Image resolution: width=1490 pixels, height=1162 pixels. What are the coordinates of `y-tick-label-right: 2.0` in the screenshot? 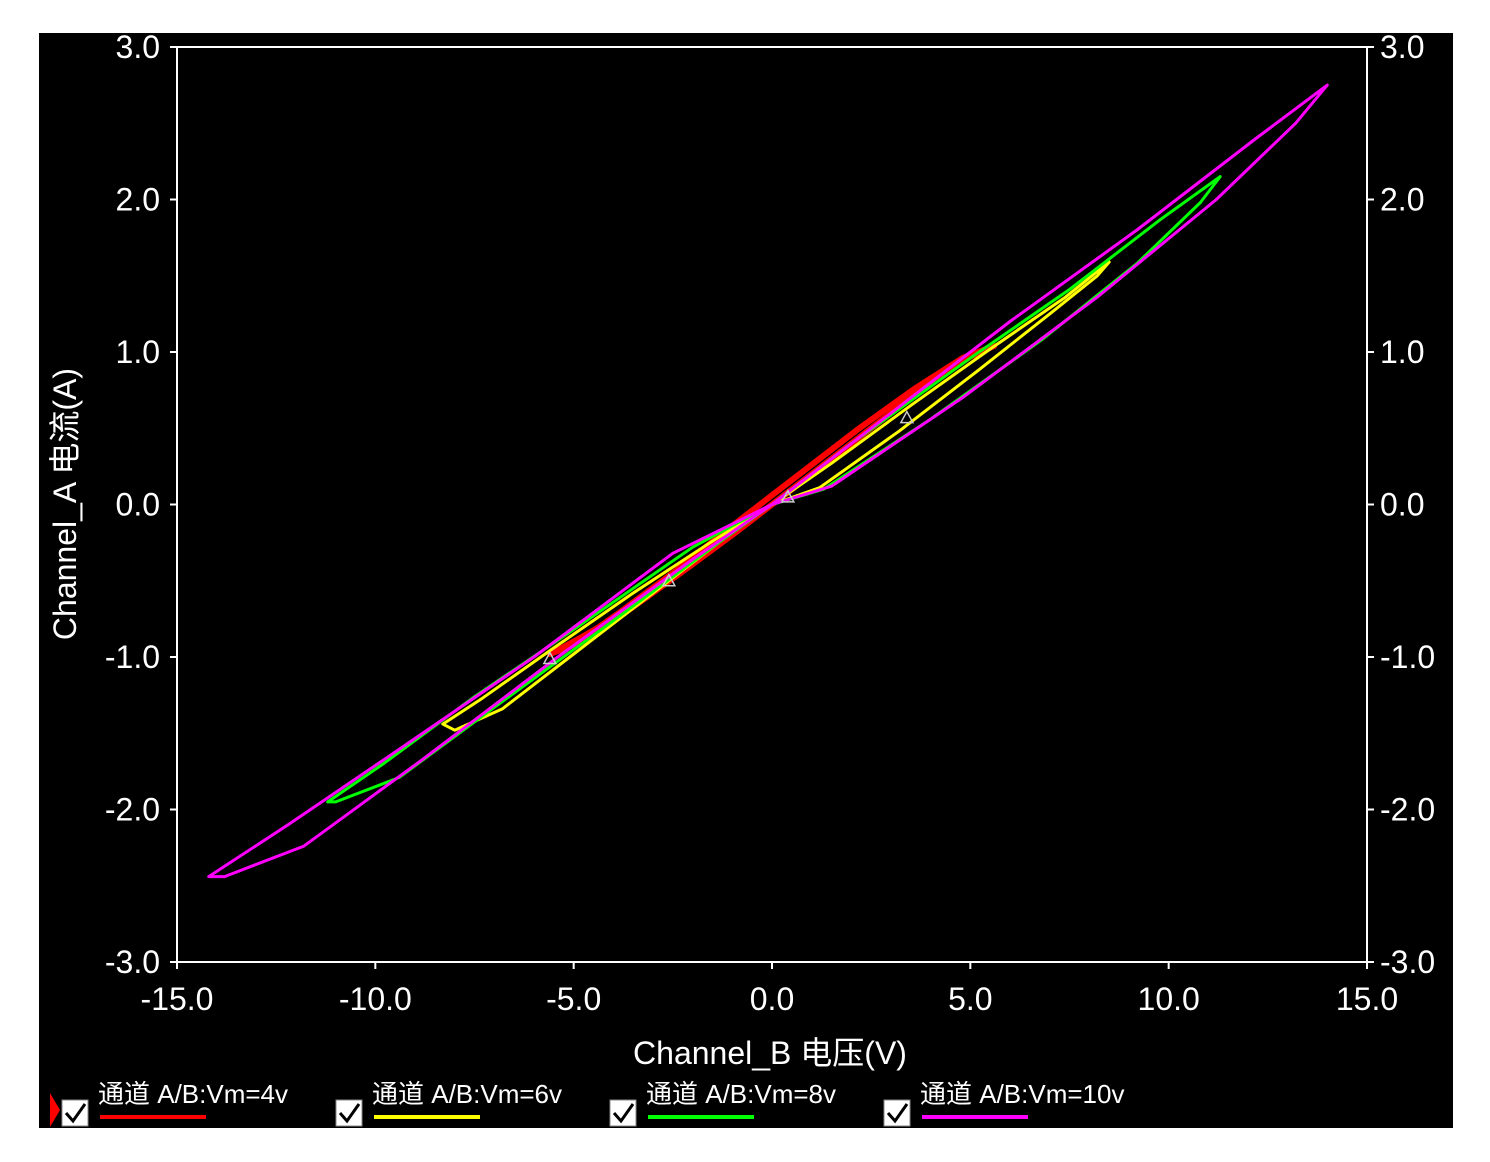 It's located at (1402, 200).